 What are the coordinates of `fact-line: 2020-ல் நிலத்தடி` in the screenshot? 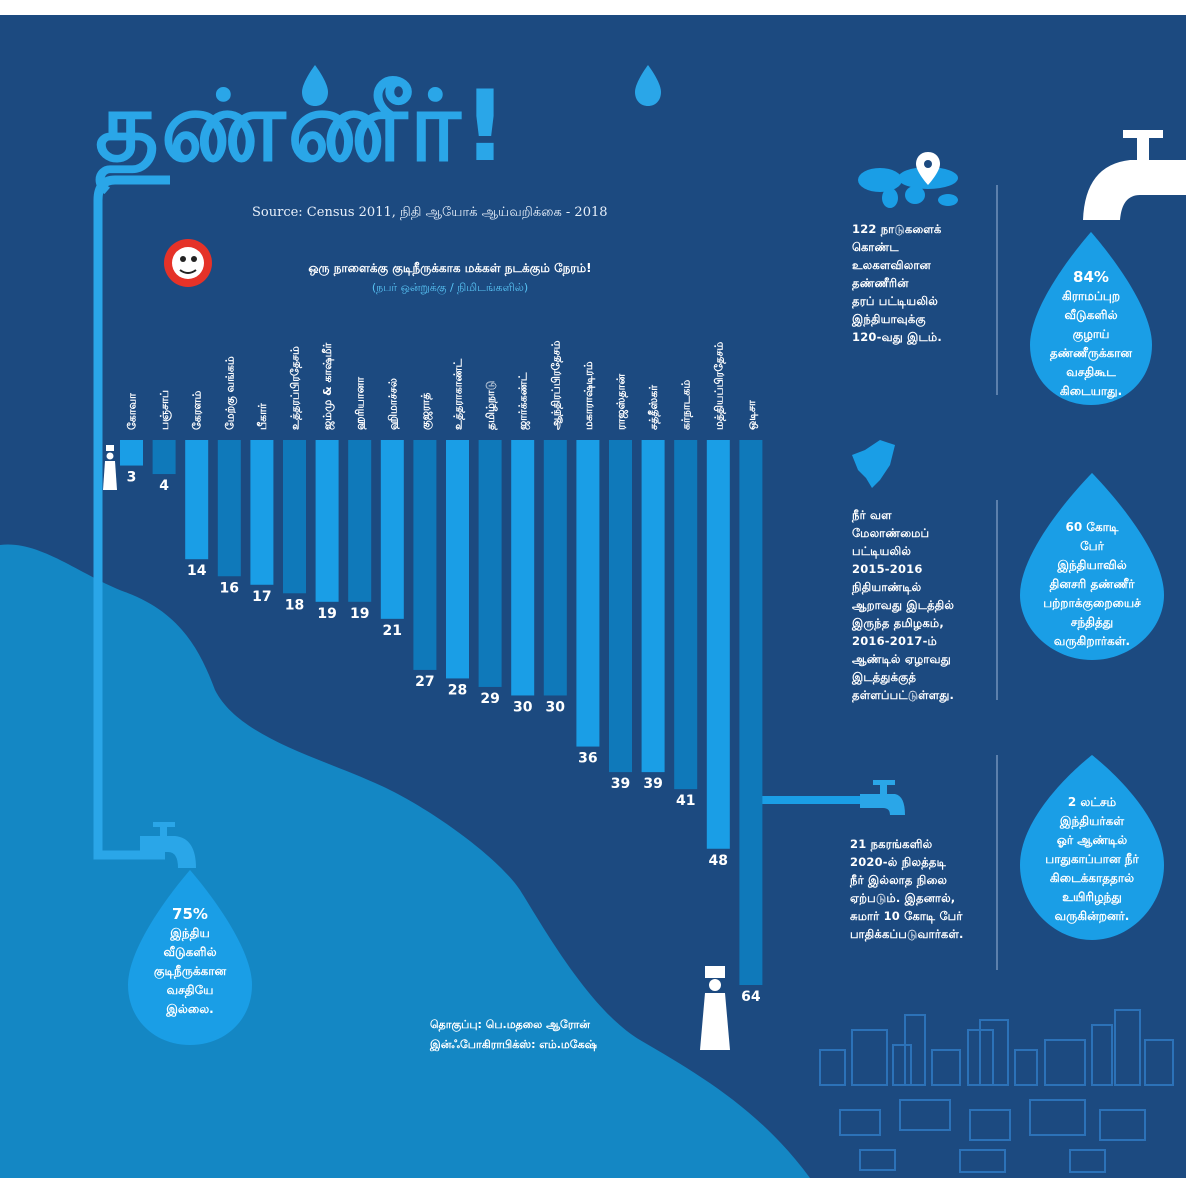 It's located at (898, 862).